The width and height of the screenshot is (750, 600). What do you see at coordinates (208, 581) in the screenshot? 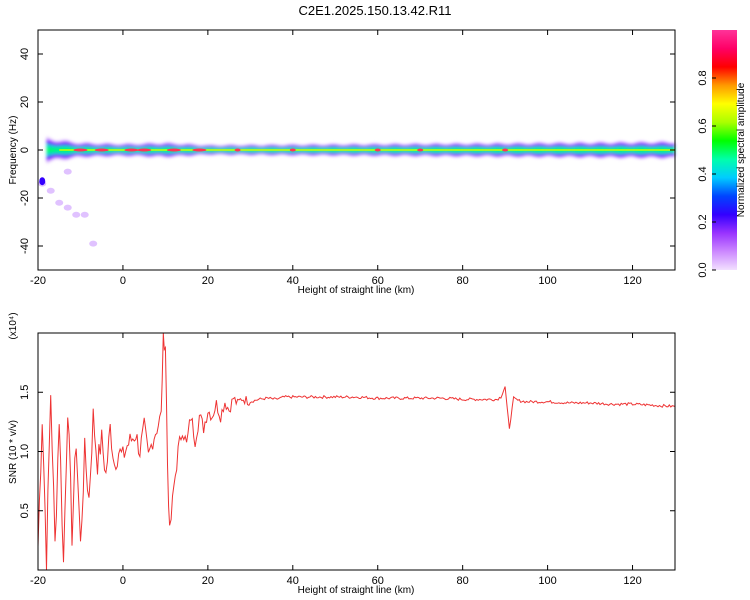
I see `snr-xtick-label: 20` at bounding box center [208, 581].